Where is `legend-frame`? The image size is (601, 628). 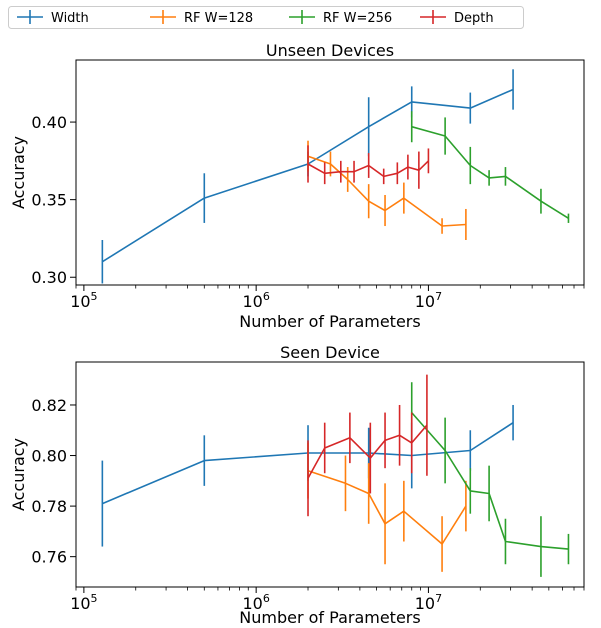
legend-frame is located at coordinates (266, 17).